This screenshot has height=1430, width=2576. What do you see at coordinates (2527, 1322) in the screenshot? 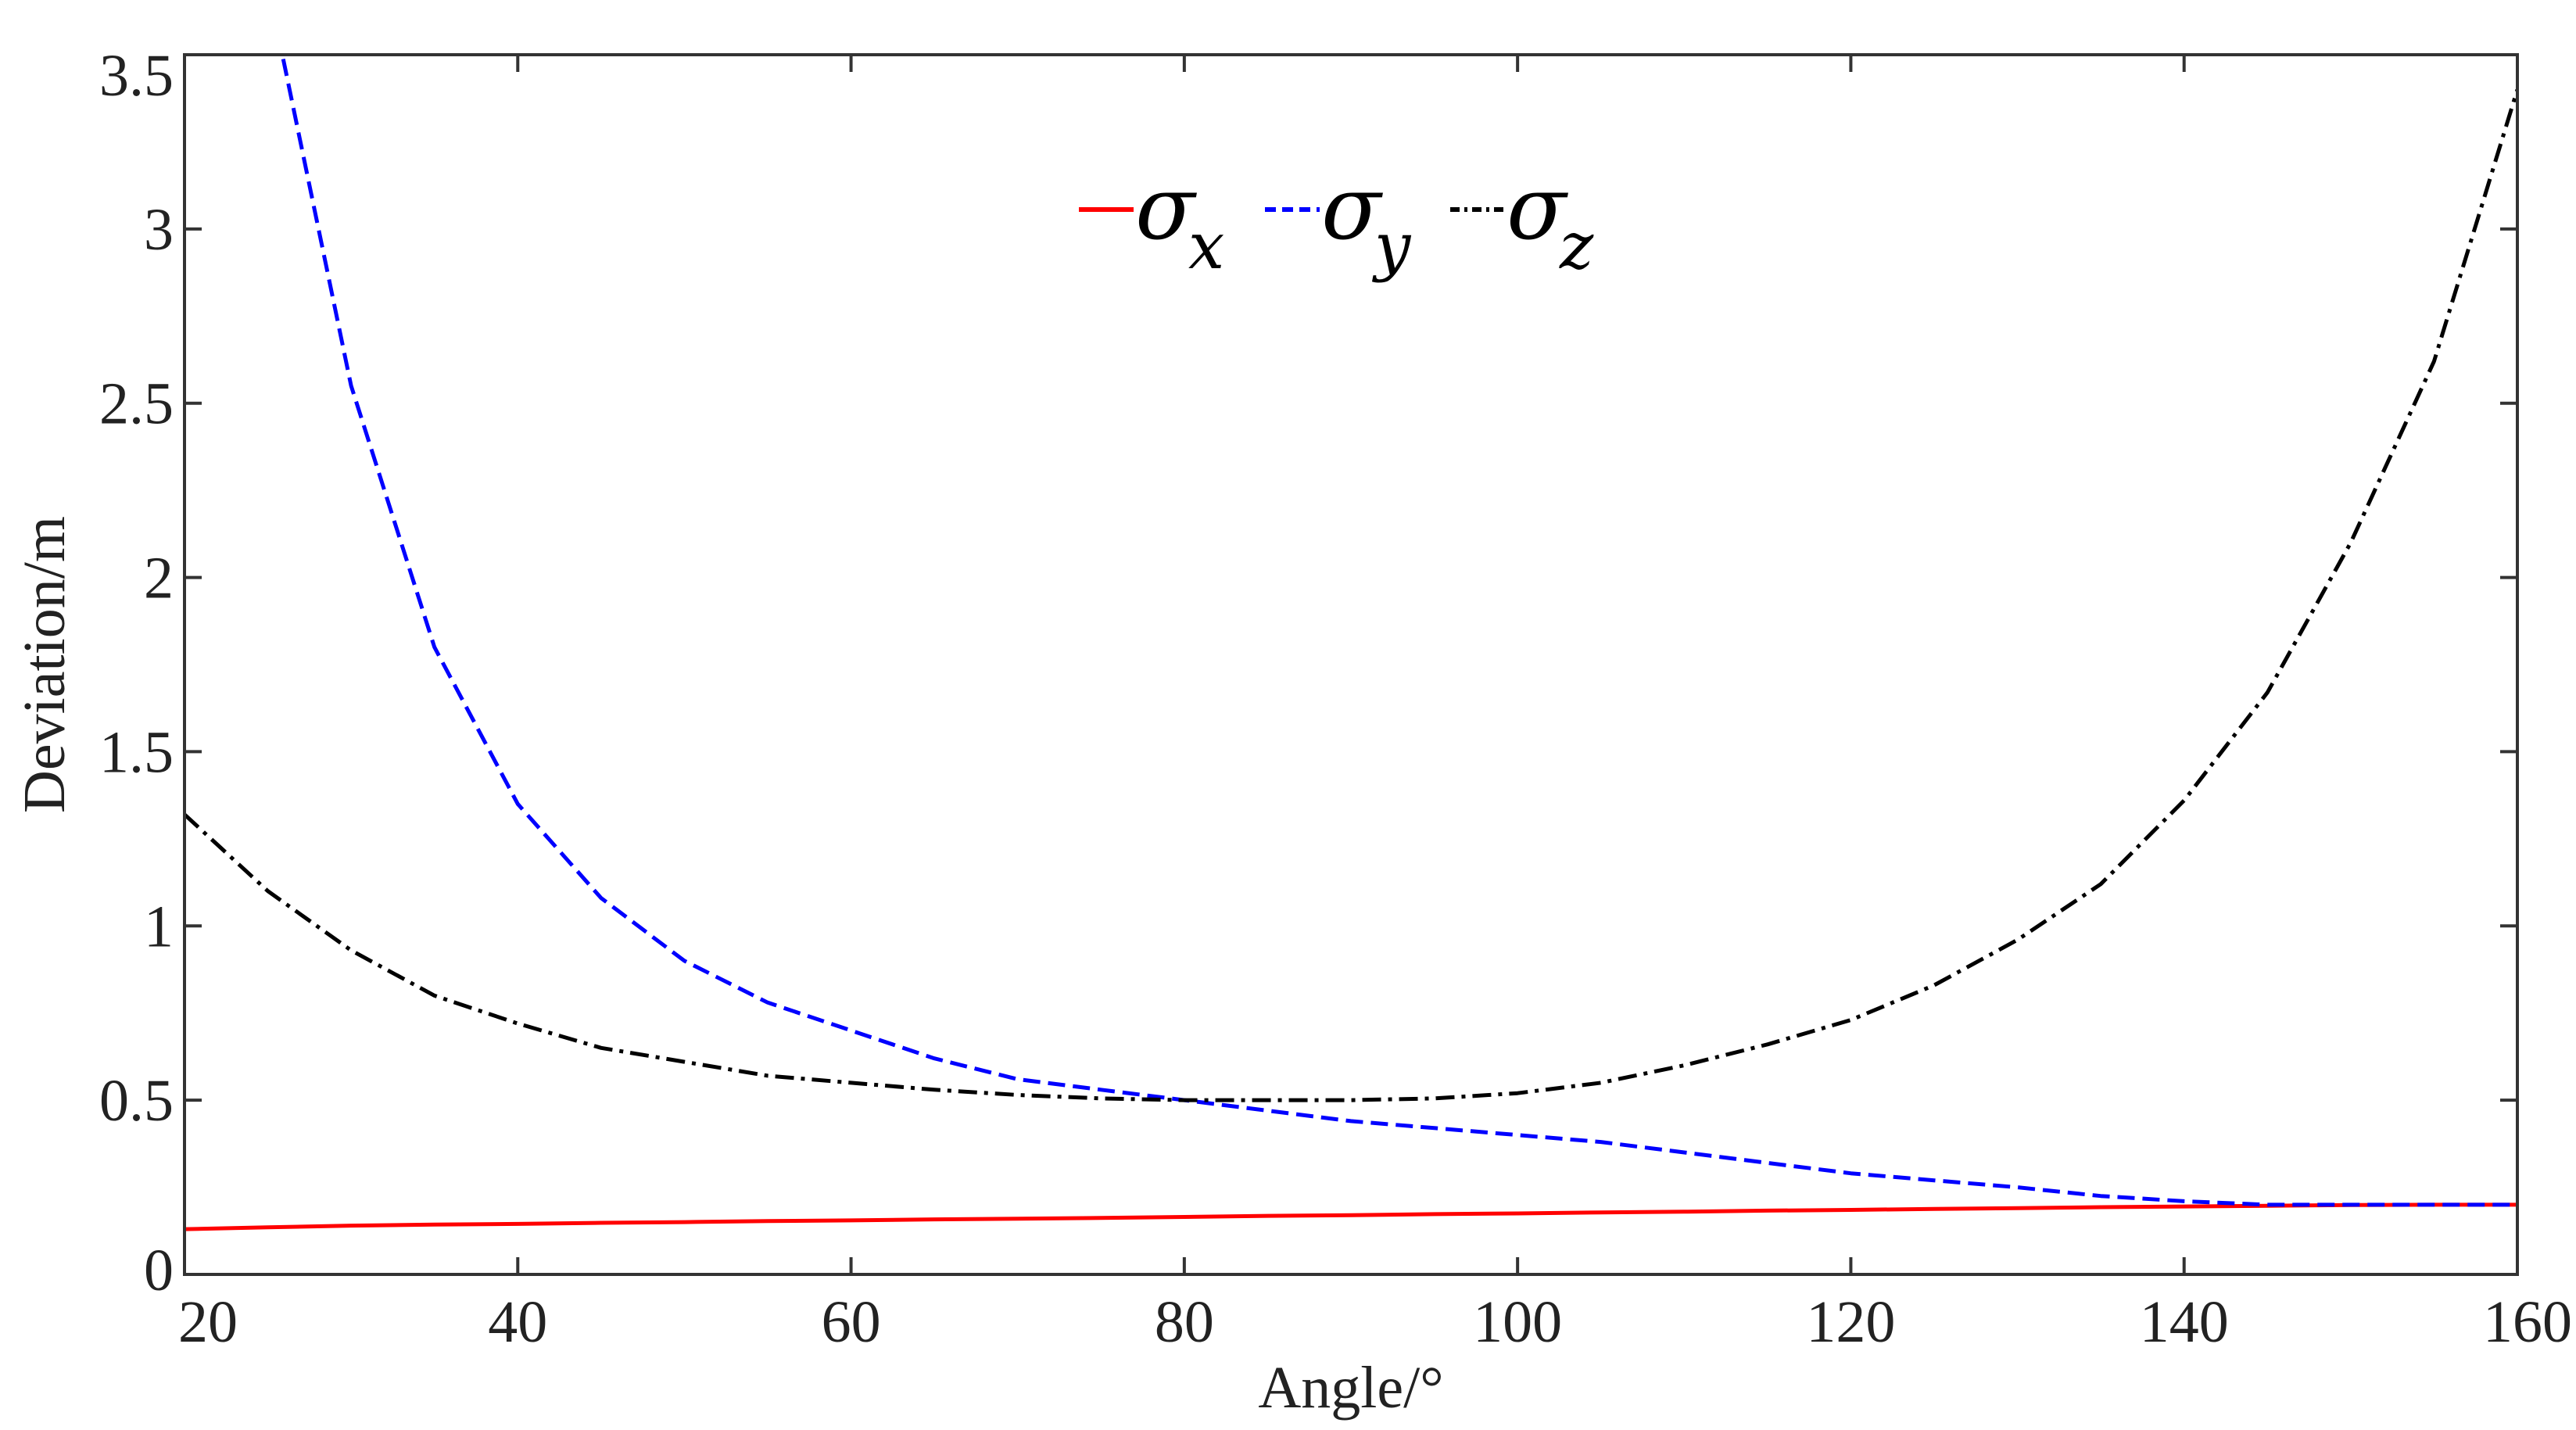
I see `x-tick-label: 160` at bounding box center [2527, 1322].